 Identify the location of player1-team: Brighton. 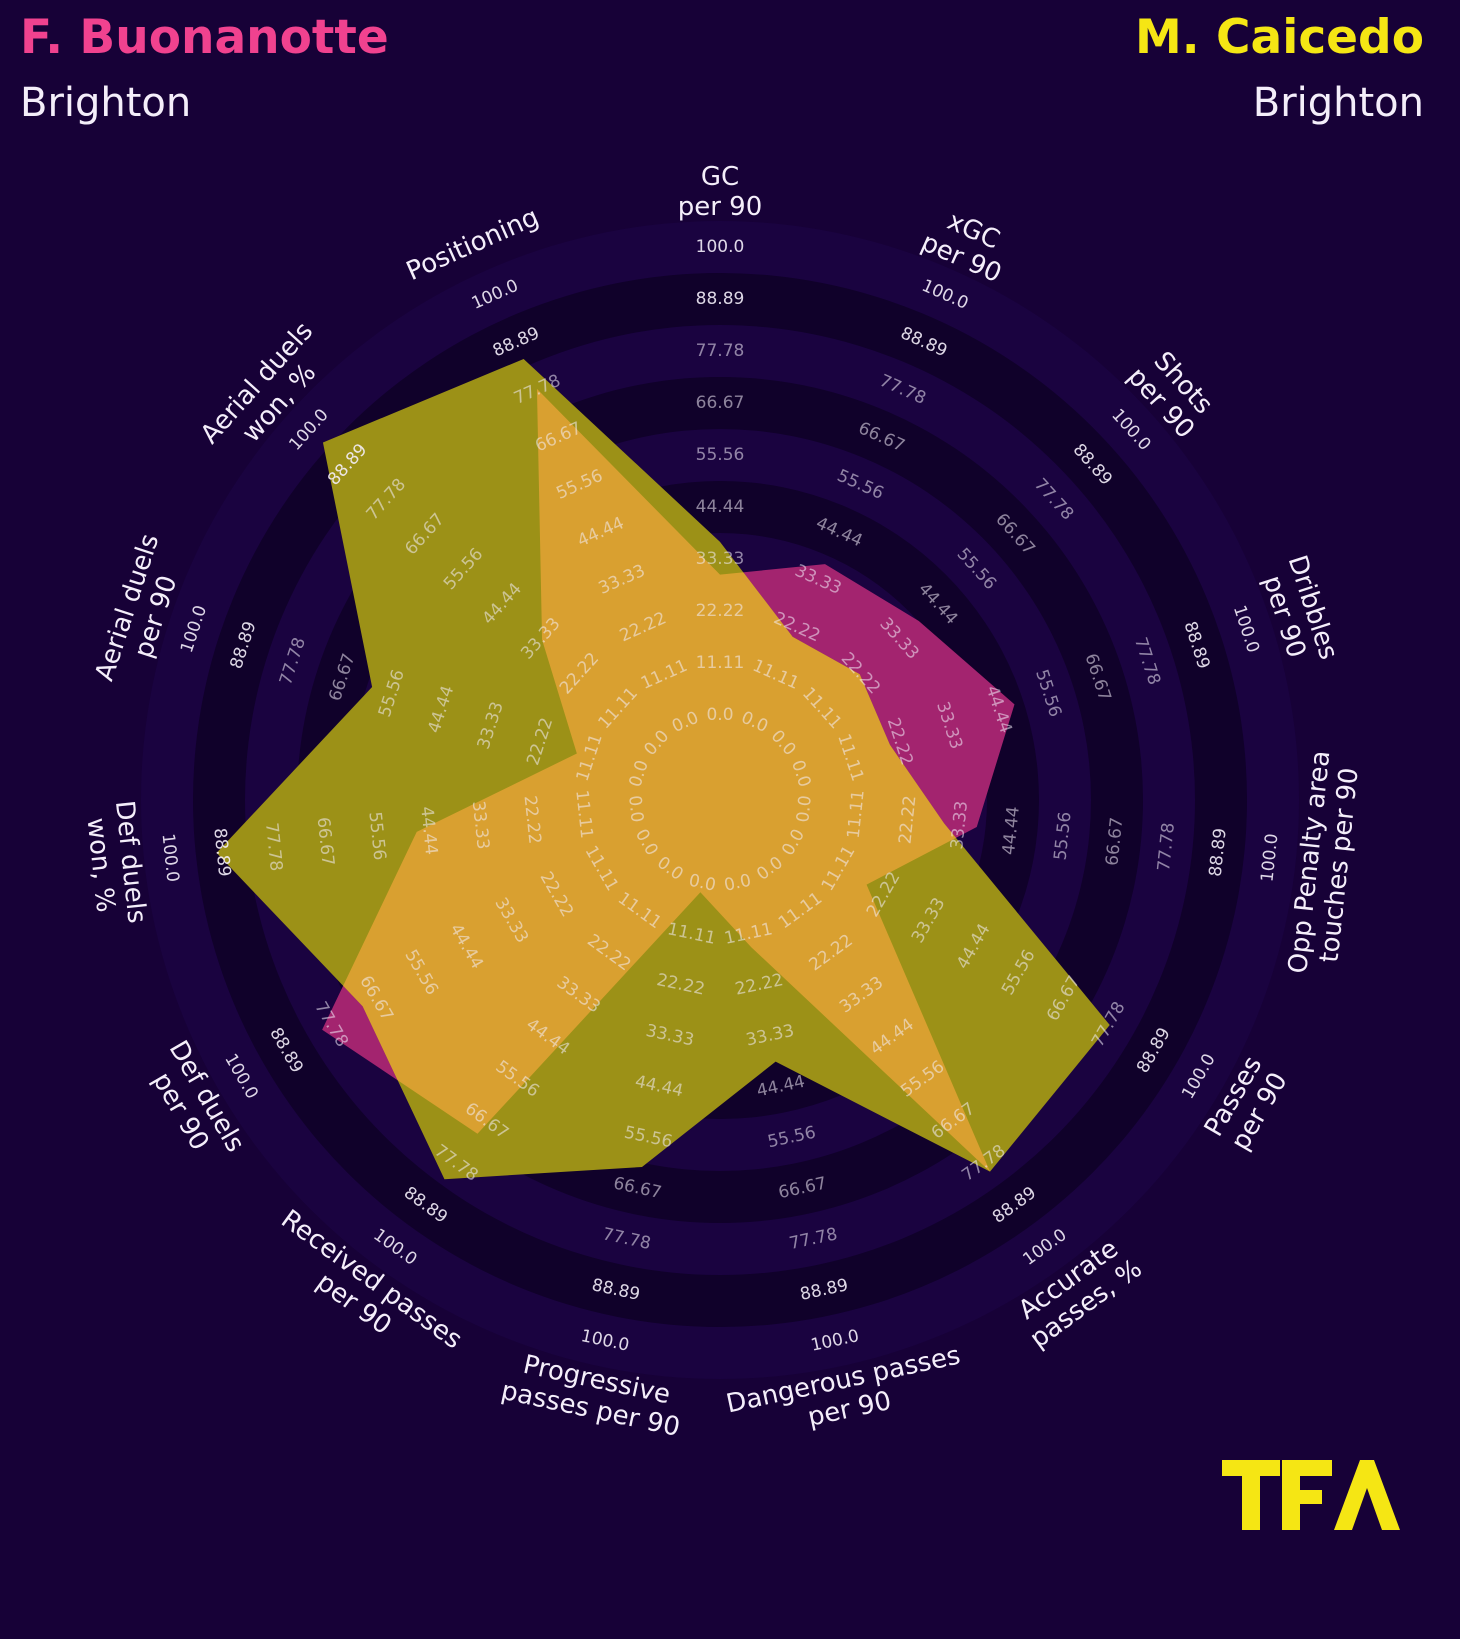
(106, 103).